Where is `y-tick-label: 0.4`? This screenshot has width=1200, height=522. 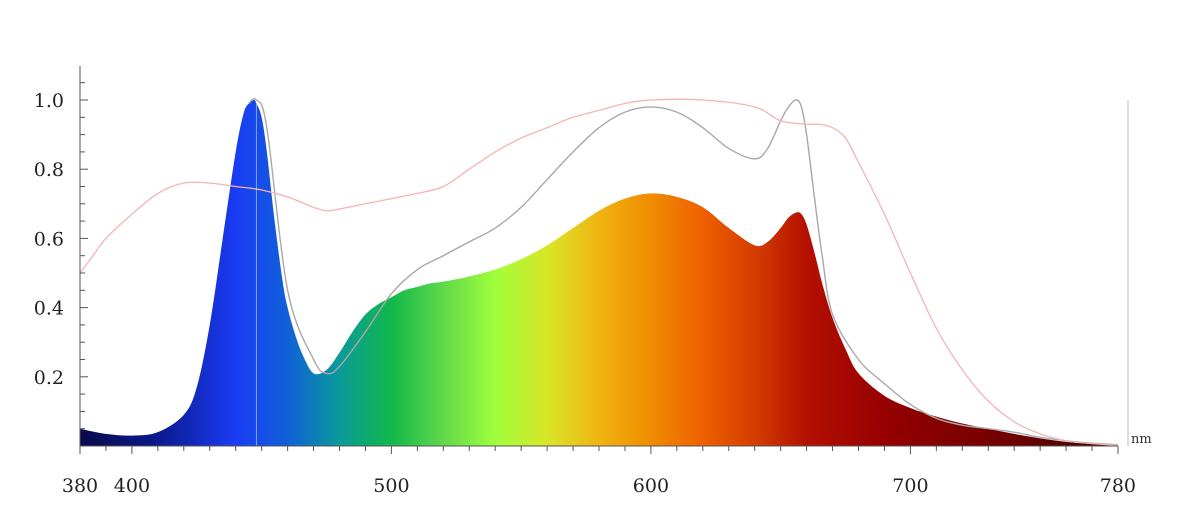 y-tick-label: 0.4 is located at coordinates (49, 309).